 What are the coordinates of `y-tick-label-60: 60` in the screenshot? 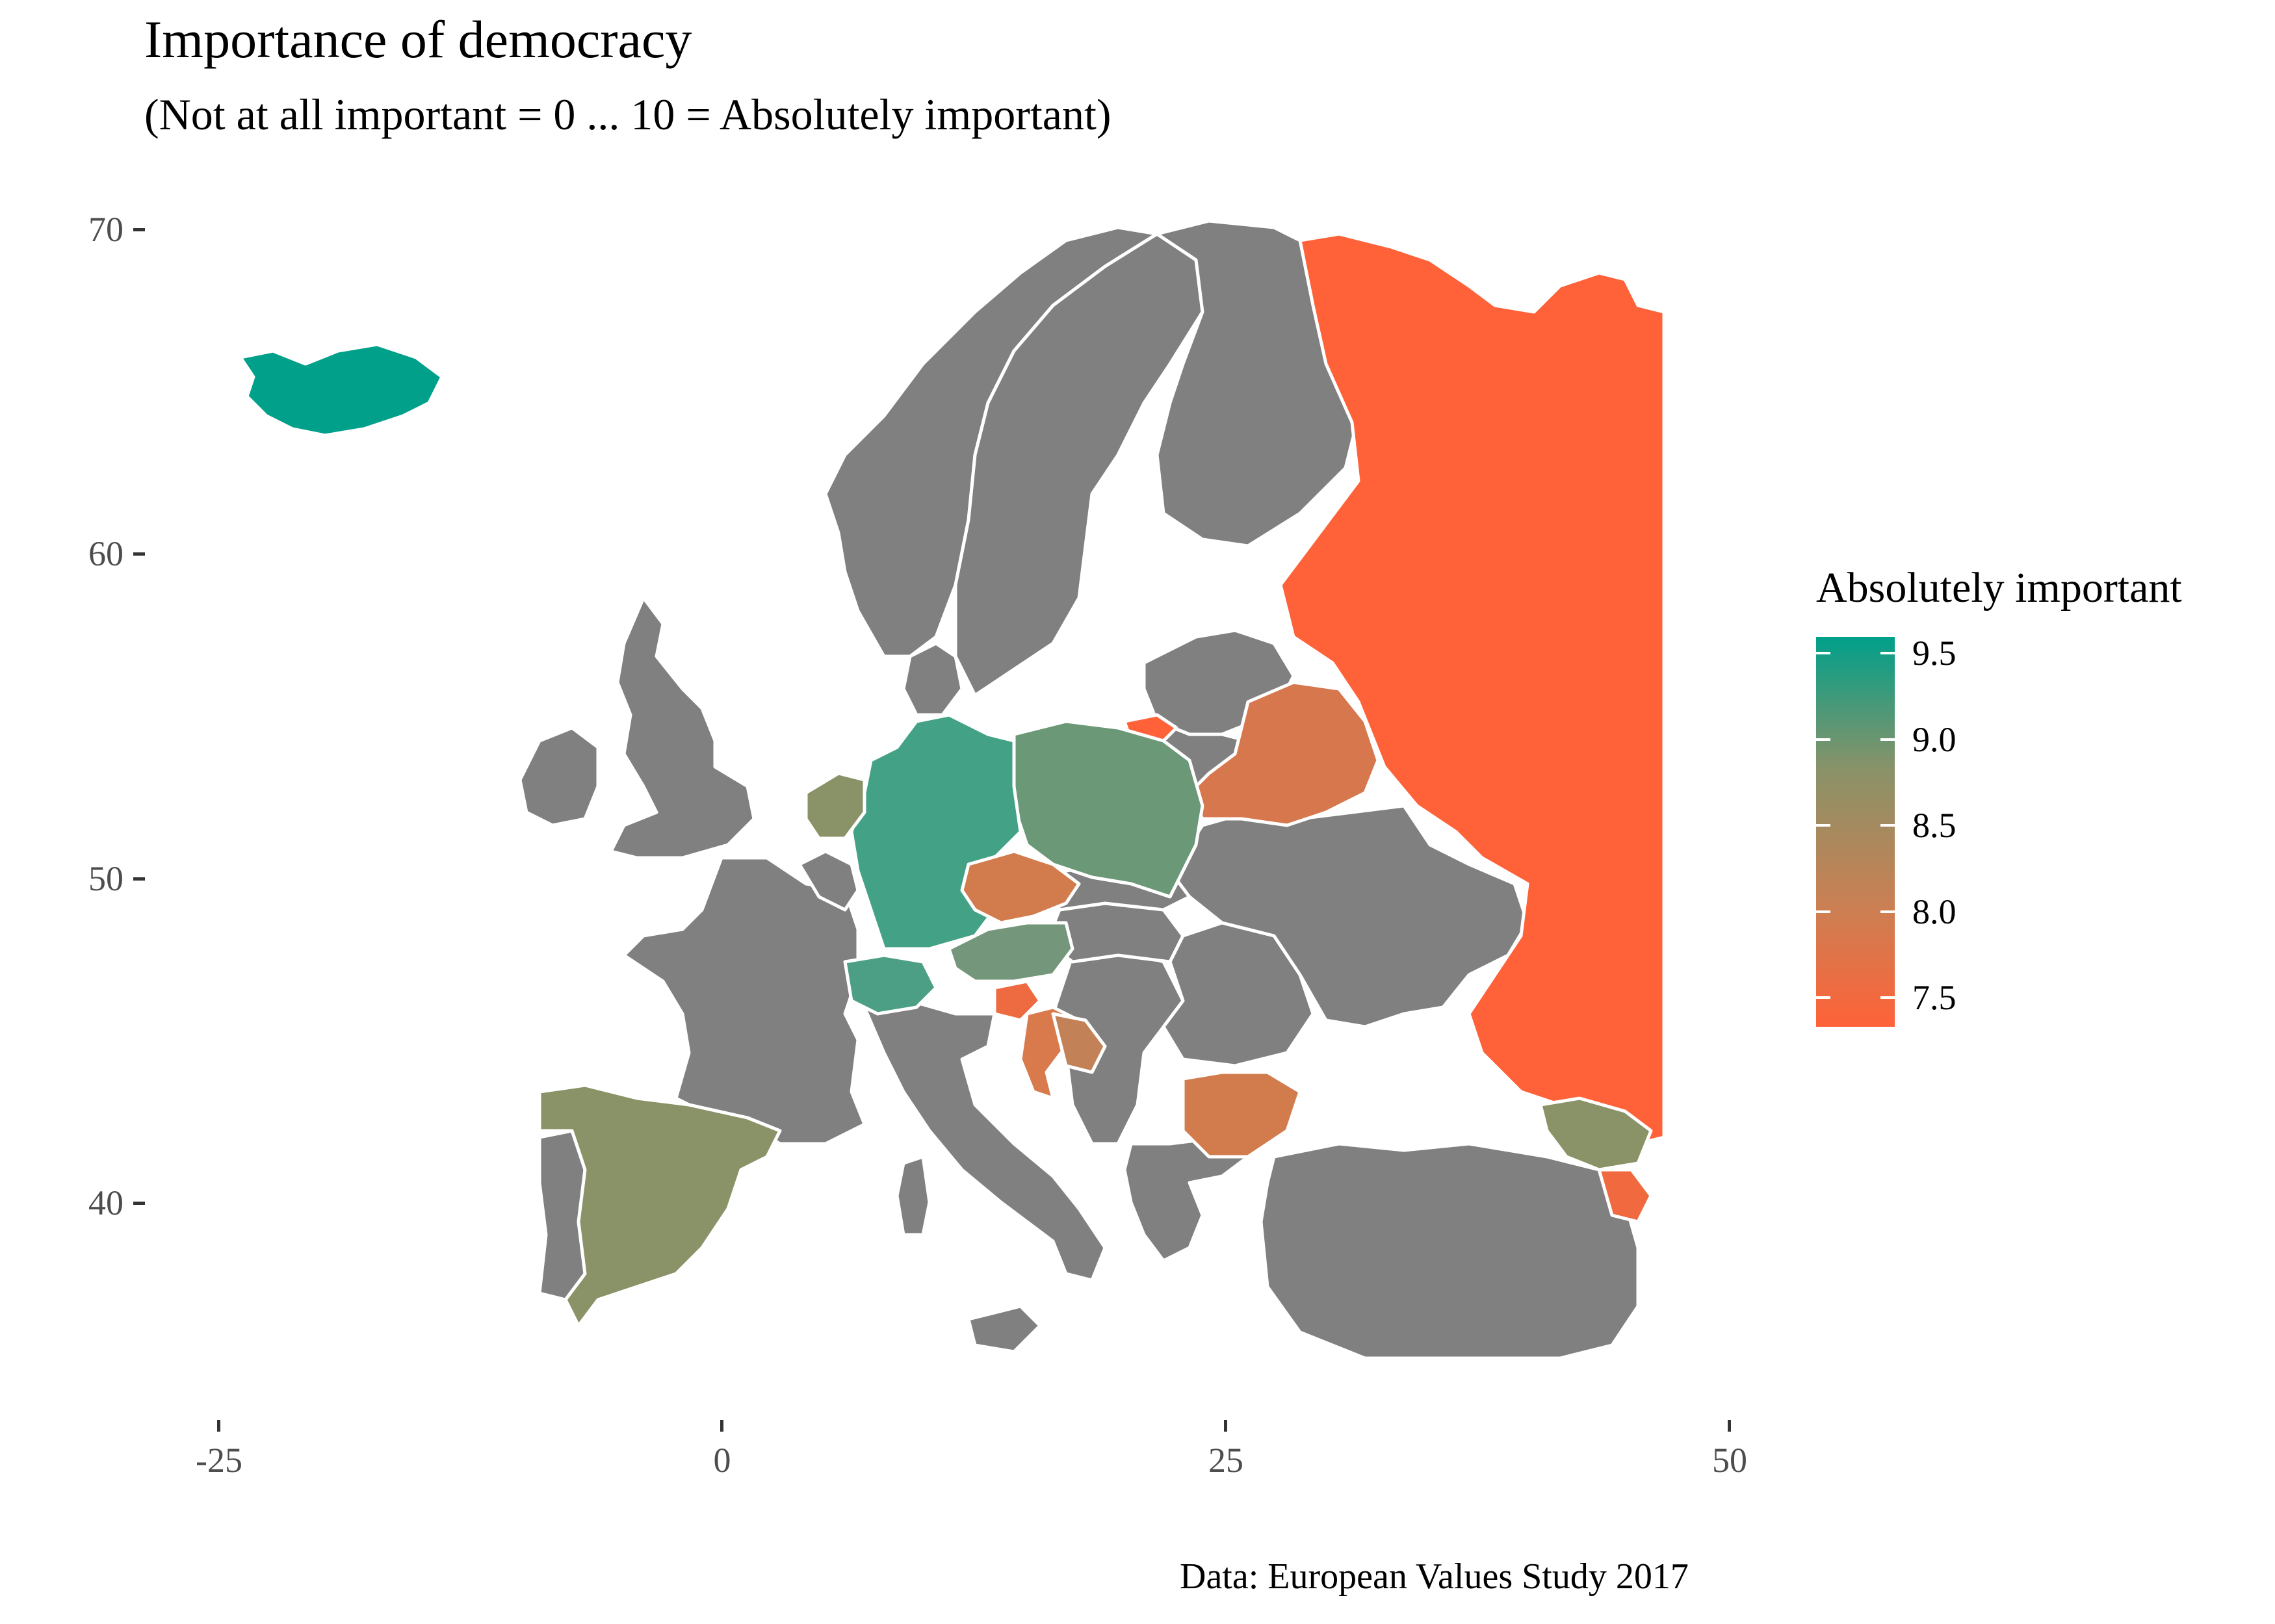 It's located at (106, 553).